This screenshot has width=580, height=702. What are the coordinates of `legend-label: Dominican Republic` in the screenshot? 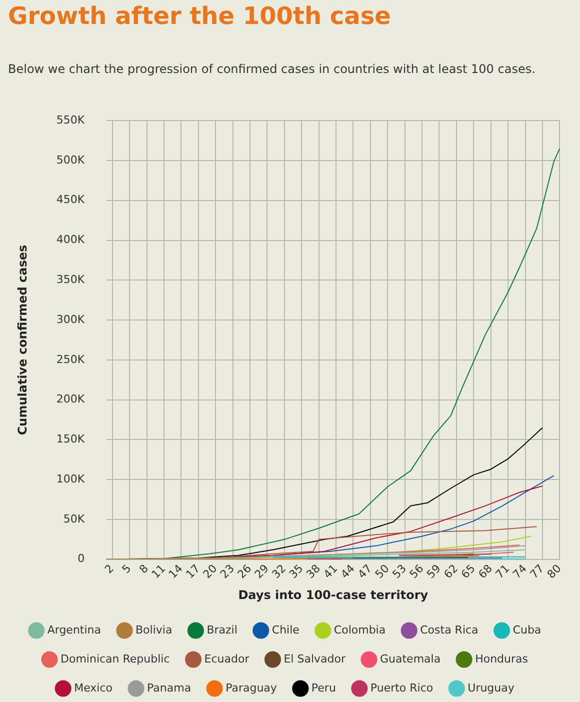 It's located at (115, 659).